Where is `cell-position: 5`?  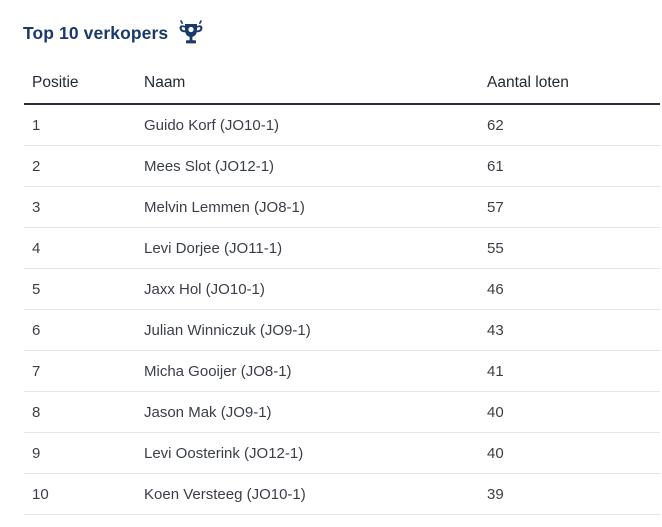
cell-position: 5 is located at coordinates (80, 289).